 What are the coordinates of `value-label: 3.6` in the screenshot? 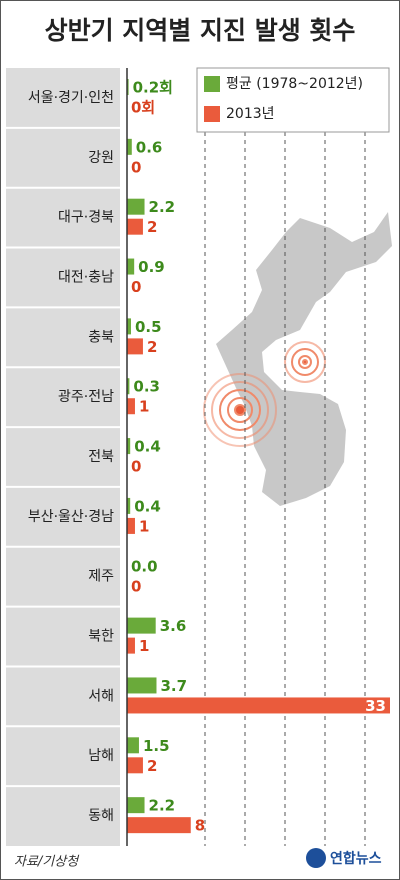 It's located at (173, 626).